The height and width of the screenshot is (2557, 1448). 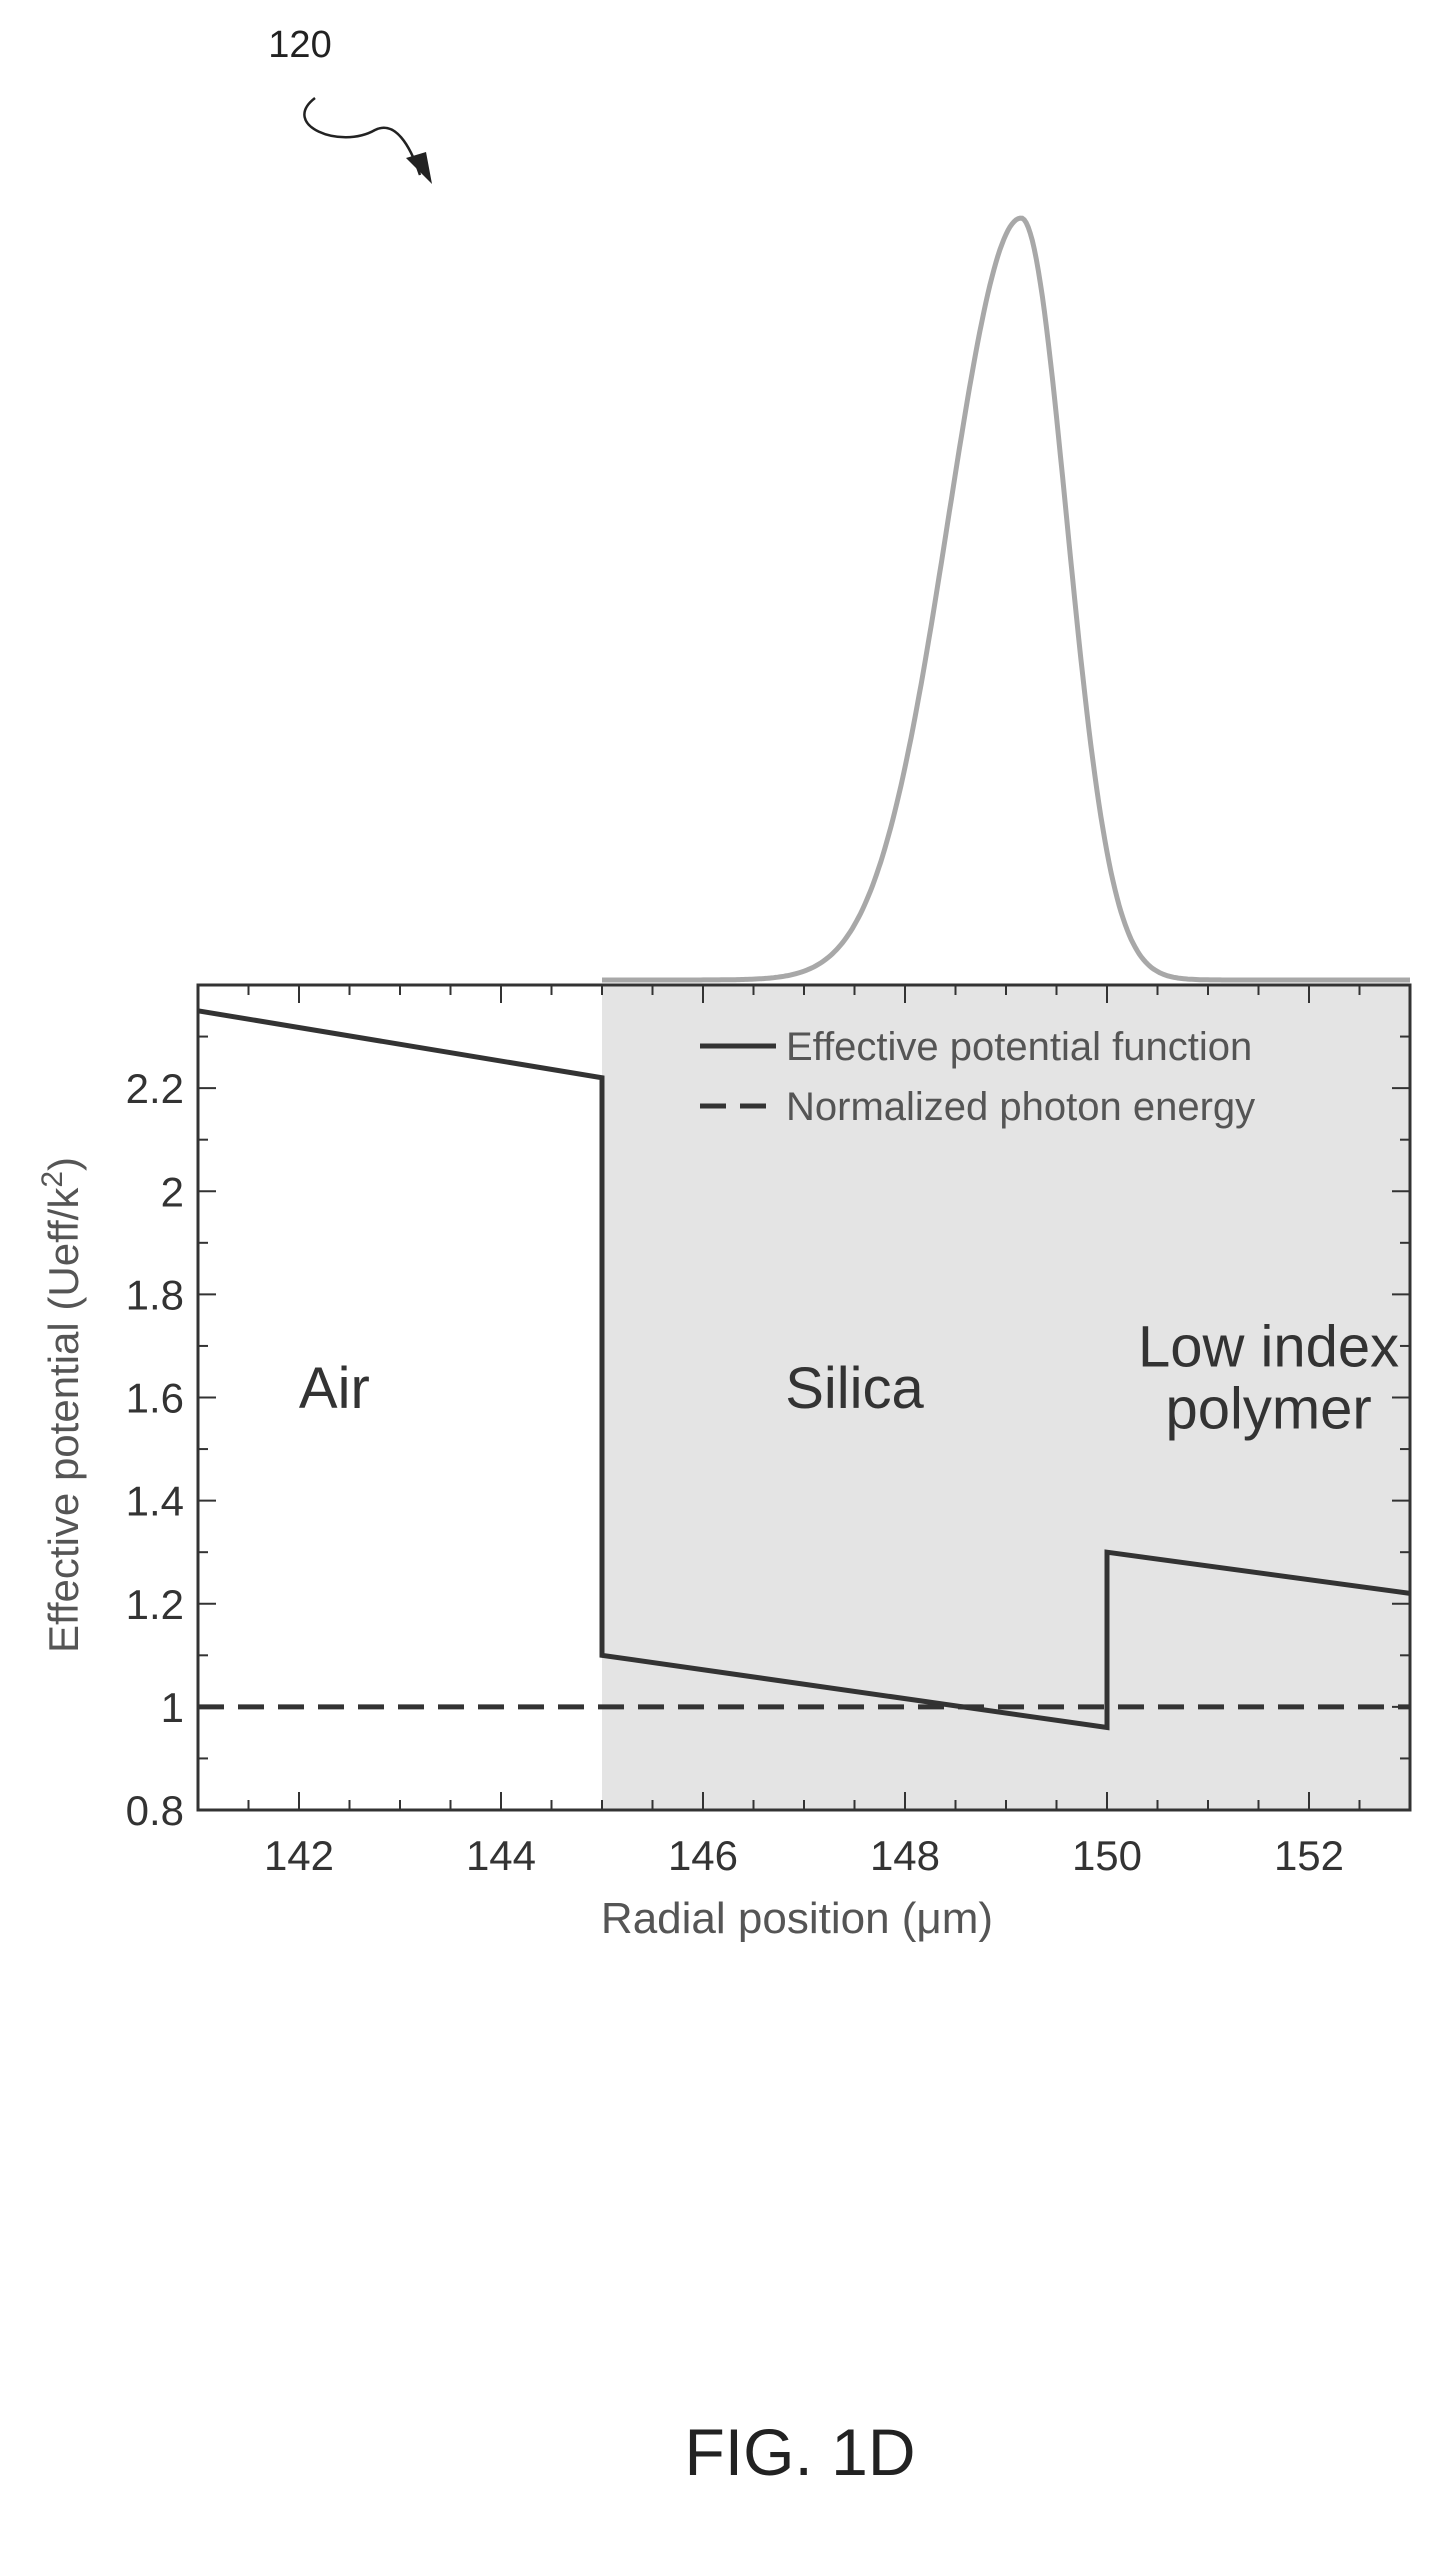 I want to click on y-tick-label: 2.2, so click(x=155, y=1088).